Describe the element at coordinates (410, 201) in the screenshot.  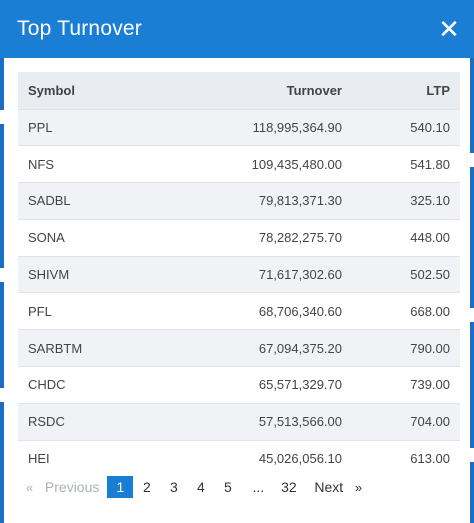
I see `cell-ltp: 325.10` at that location.